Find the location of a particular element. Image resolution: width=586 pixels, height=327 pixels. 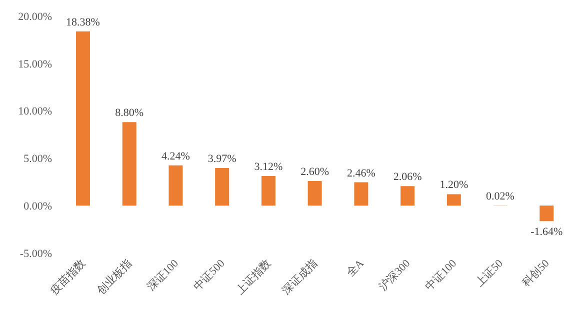

data-label: 2.46% is located at coordinates (361, 173).